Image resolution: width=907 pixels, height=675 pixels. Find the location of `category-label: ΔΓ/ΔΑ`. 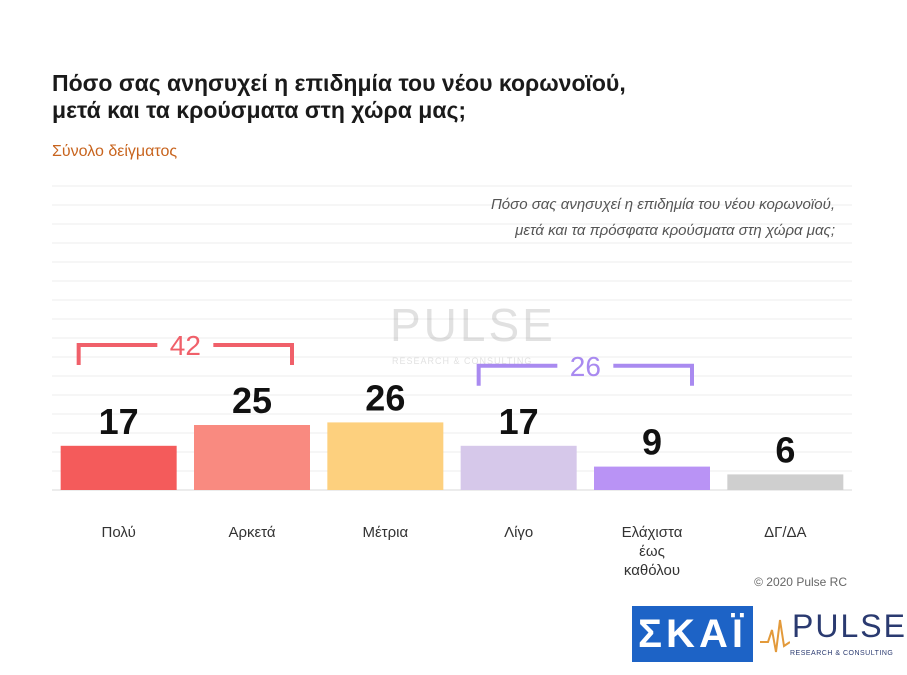

category-label: ΔΓ/ΔΑ is located at coordinates (785, 532).